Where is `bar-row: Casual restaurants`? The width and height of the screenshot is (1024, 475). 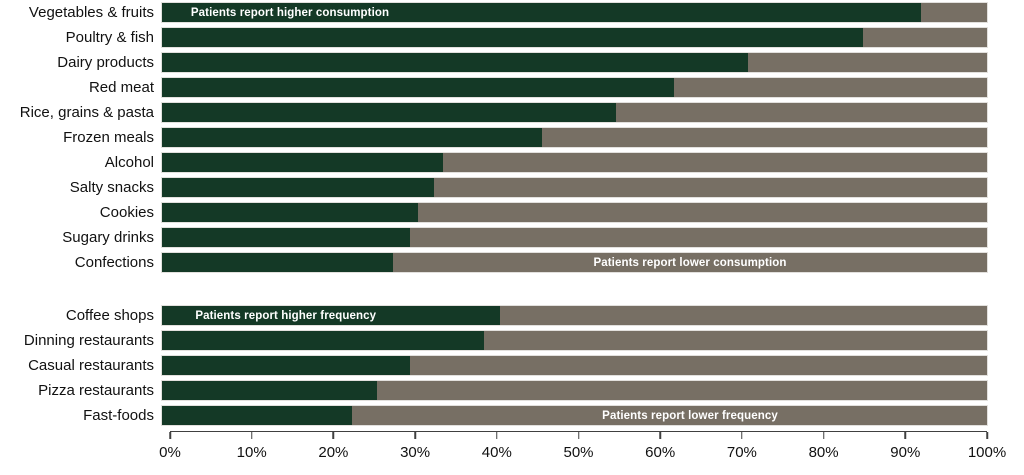
bar-row: Casual restaurants is located at coordinates (493, 365).